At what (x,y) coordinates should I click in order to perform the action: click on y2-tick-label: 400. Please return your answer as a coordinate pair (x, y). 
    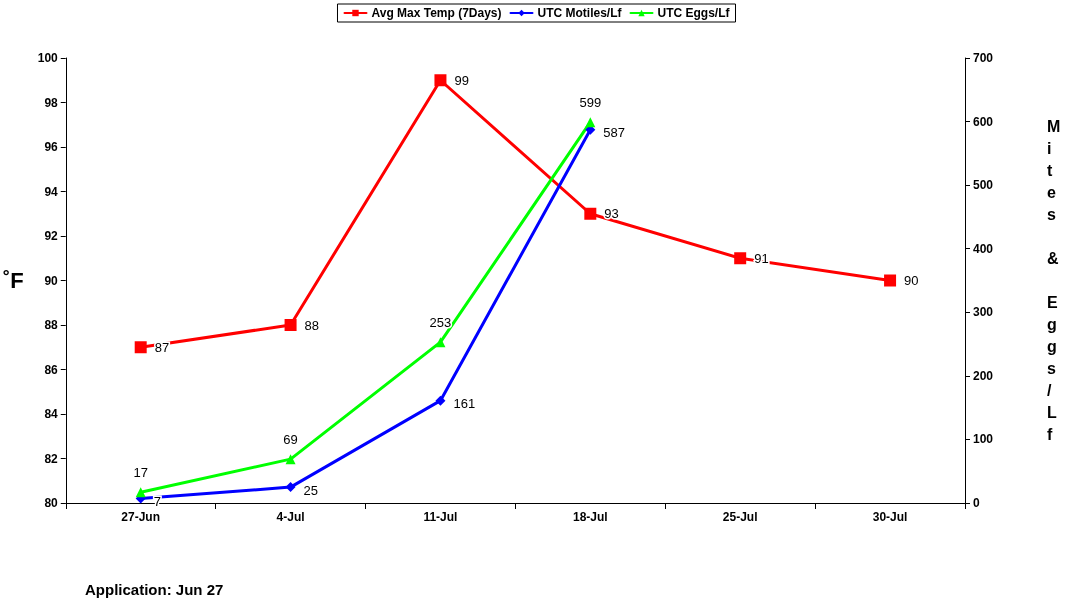
    Looking at the image, I should click on (983, 248).